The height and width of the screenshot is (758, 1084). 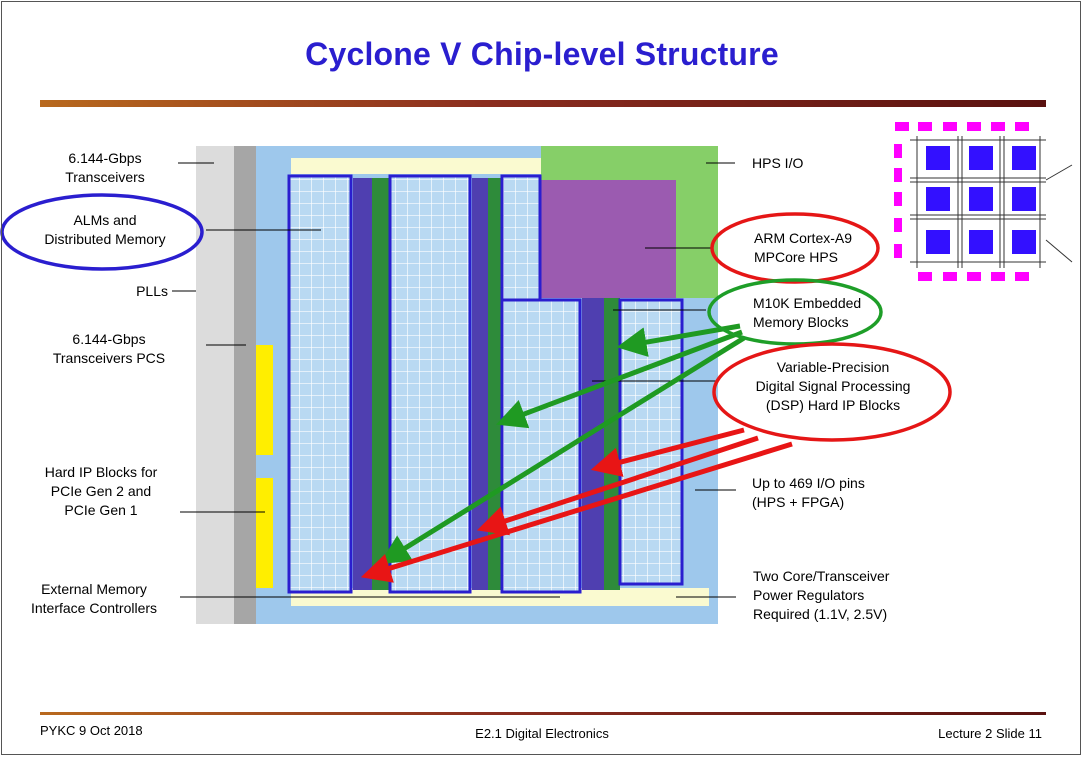 What do you see at coordinates (808, 492) in the screenshot?
I see `label-io-pins: Up to 469 I/O pins (HPS + FPGA)` at bounding box center [808, 492].